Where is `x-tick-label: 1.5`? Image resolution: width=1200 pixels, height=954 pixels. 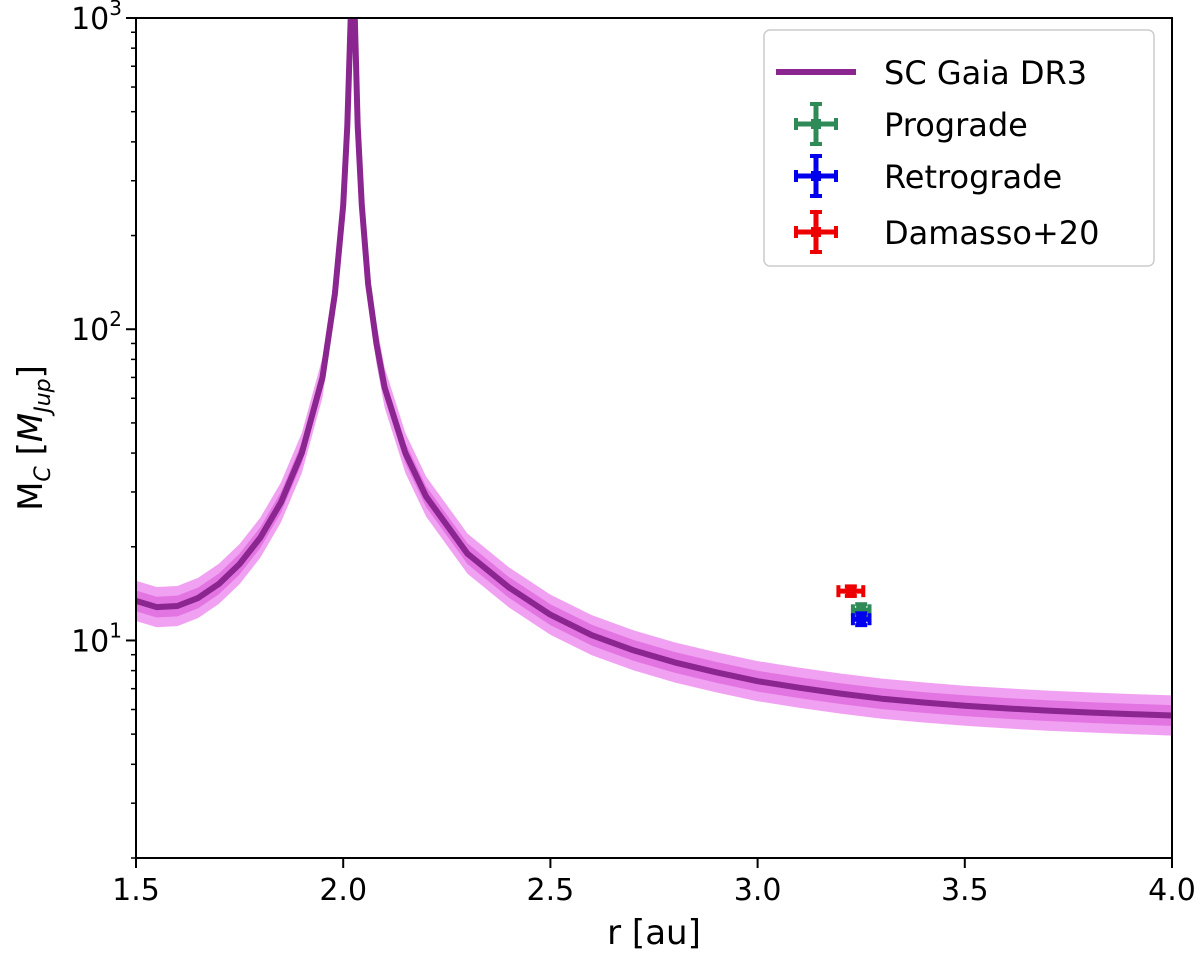 x-tick-label: 1.5 is located at coordinates (136, 890).